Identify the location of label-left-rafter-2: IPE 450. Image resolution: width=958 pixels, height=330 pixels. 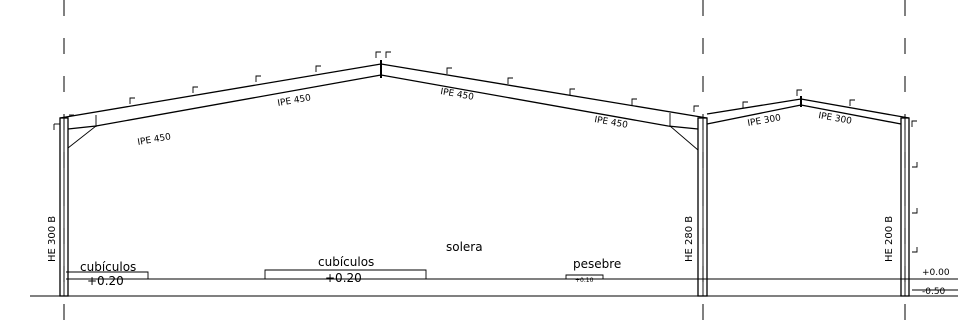
(294, 101).